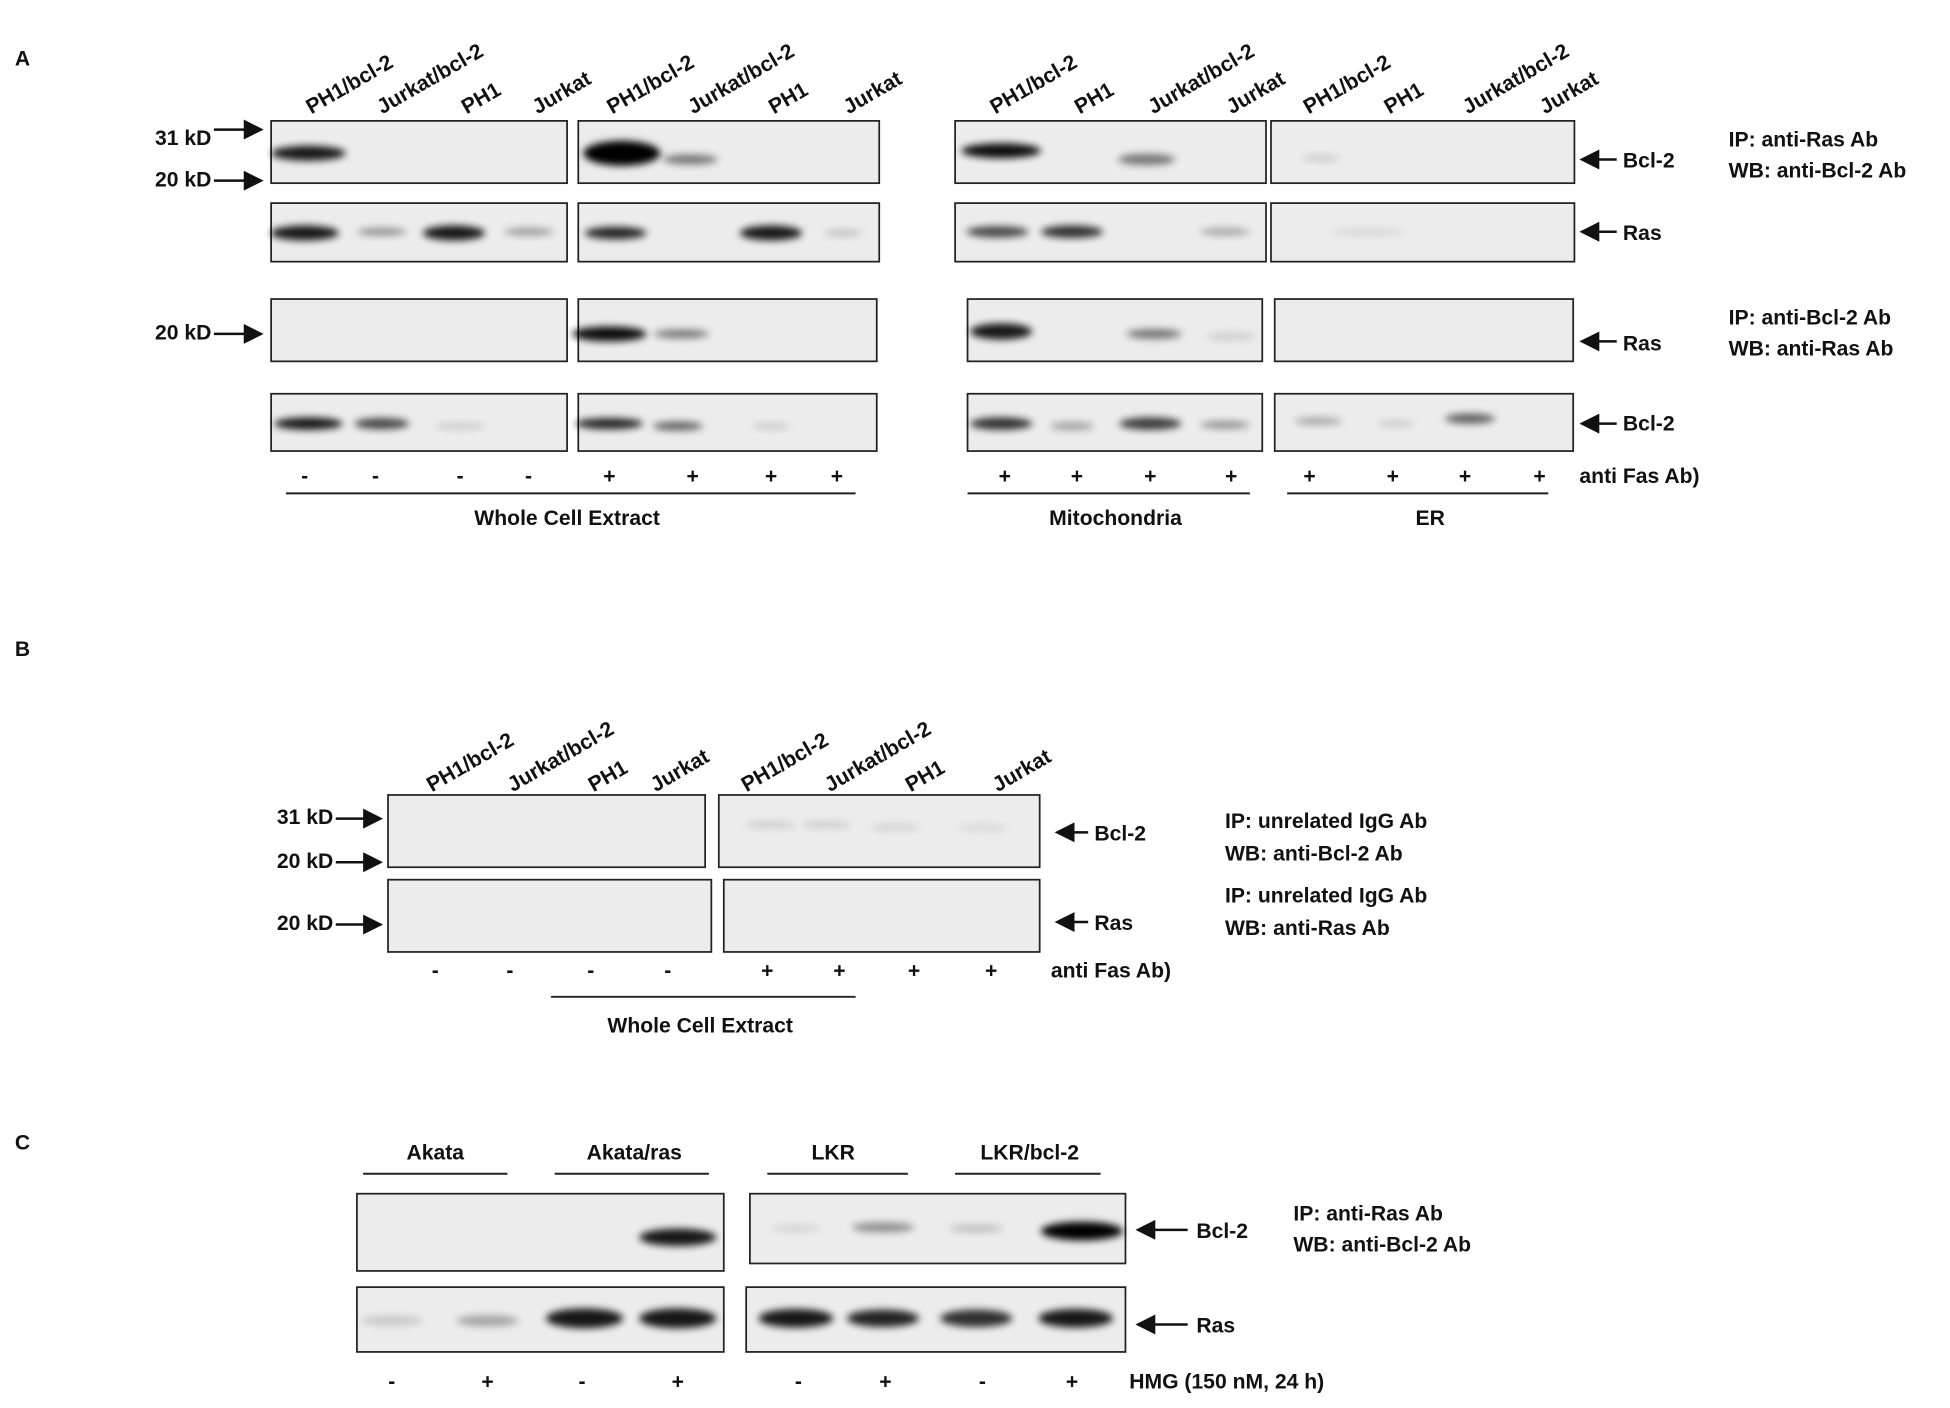  What do you see at coordinates (183, 138) in the screenshot?
I see `marker-label: 31 kD` at bounding box center [183, 138].